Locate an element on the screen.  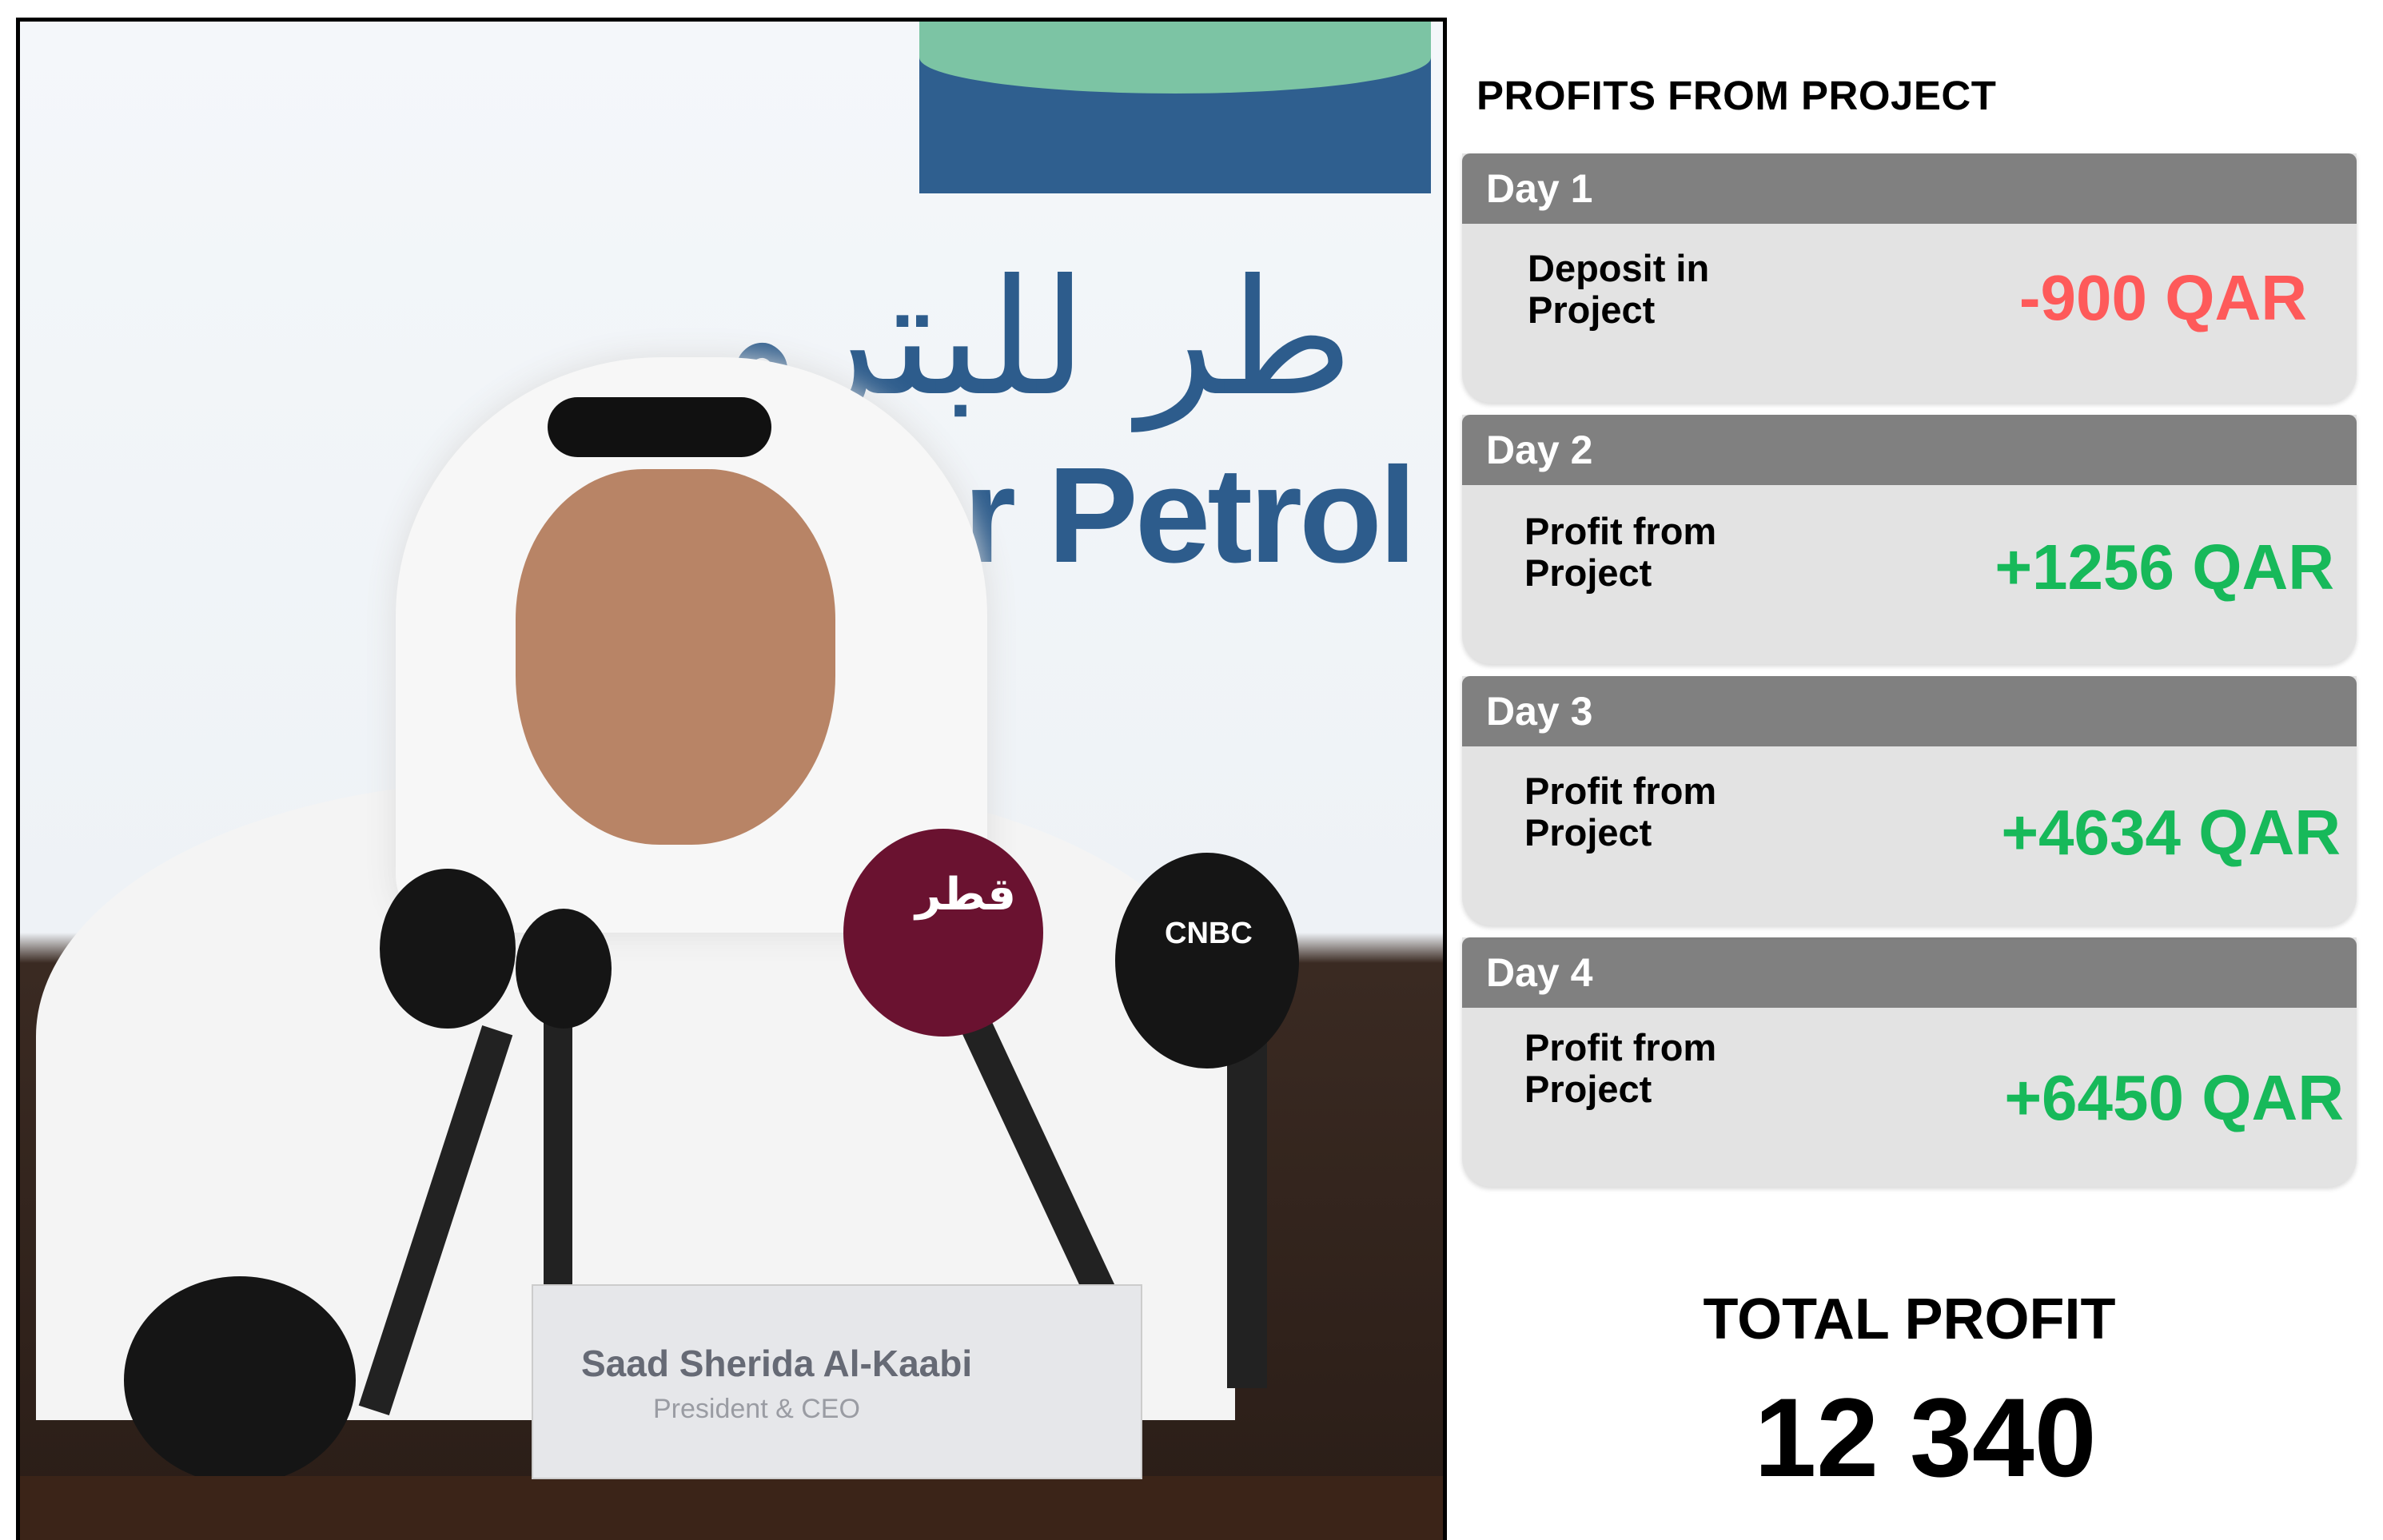
day-card: Day 1 Deposit in Project -900 QAR is located at coordinates (1909, 278).